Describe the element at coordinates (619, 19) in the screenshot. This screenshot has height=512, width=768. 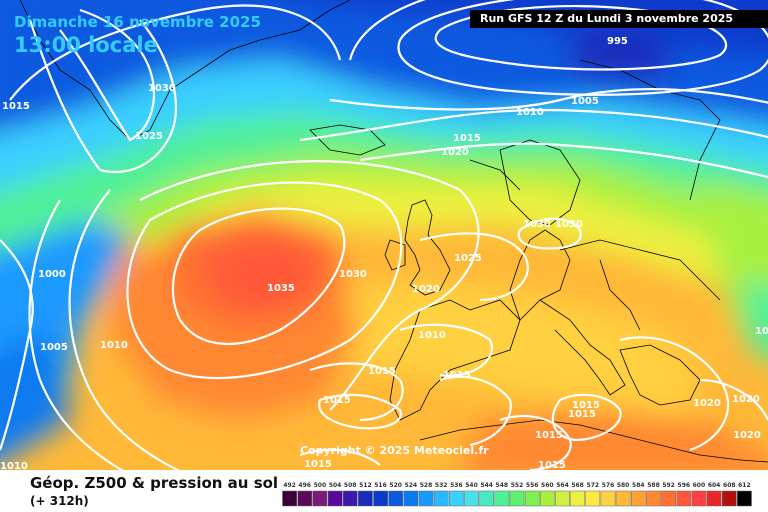
I see `run-info: Run GFS 12 Z du Lundi 3 novembre 2025` at that location.